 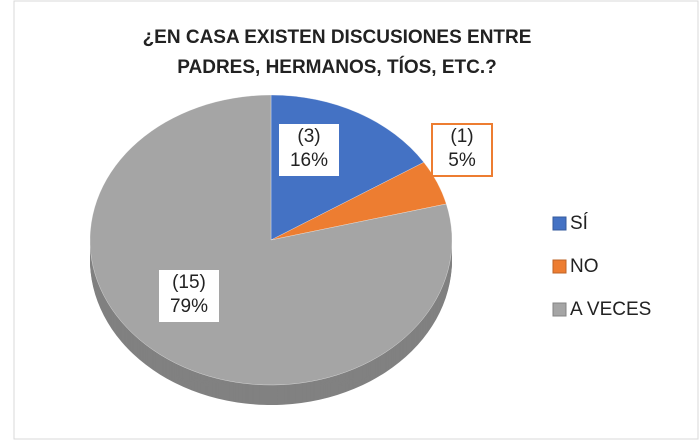 What do you see at coordinates (337, 67) in the screenshot?
I see `chart-title: PADRES, HERMANOS, TÍOS, ETC.?` at bounding box center [337, 67].